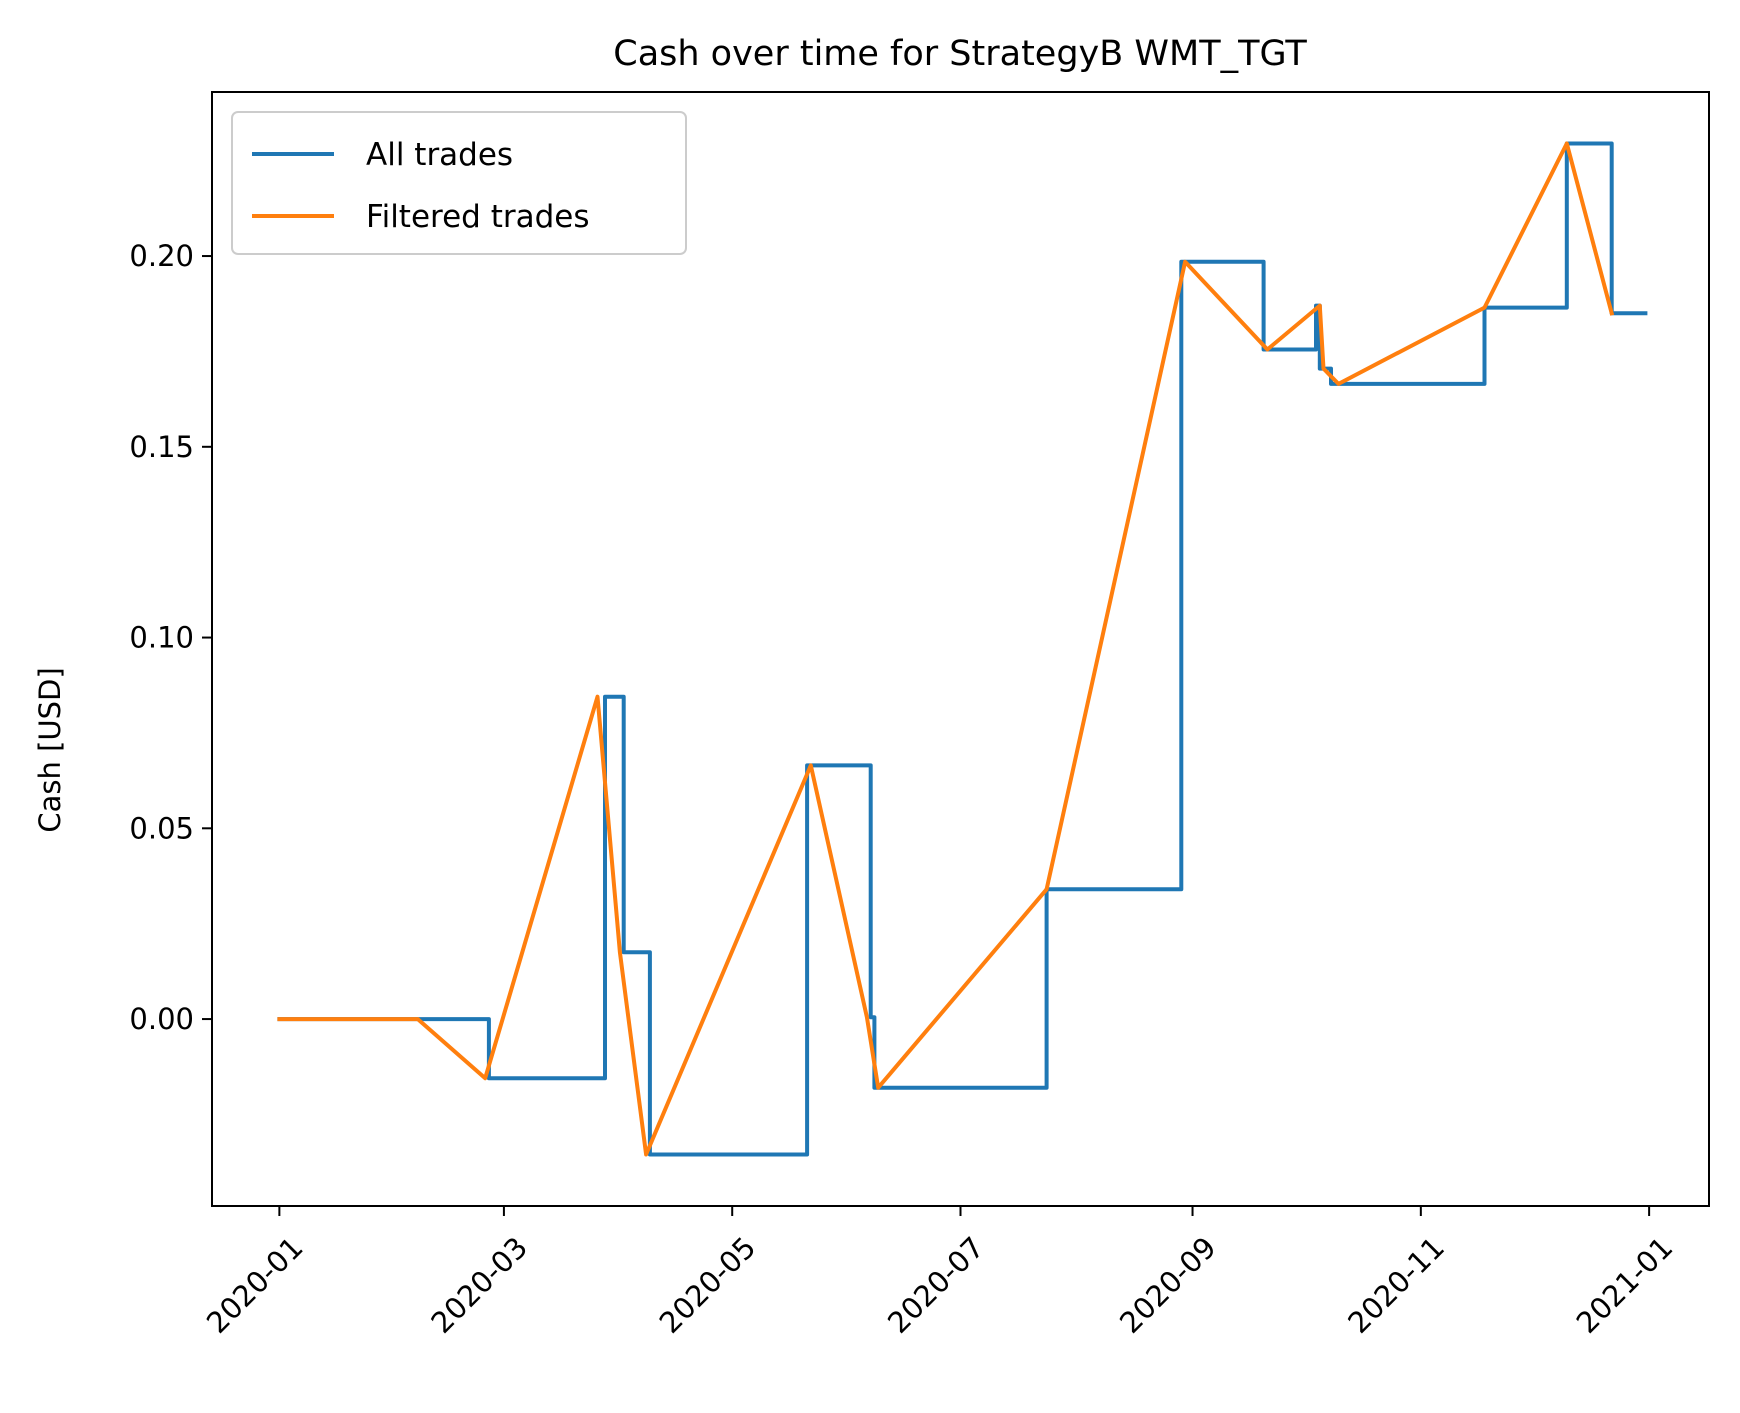 The image size is (1740, 1413). What do you see at coordinates (936, 1285) in the screenshot?
I see `x-tick-label: 2020-07` at bounding box center [936, 1285].